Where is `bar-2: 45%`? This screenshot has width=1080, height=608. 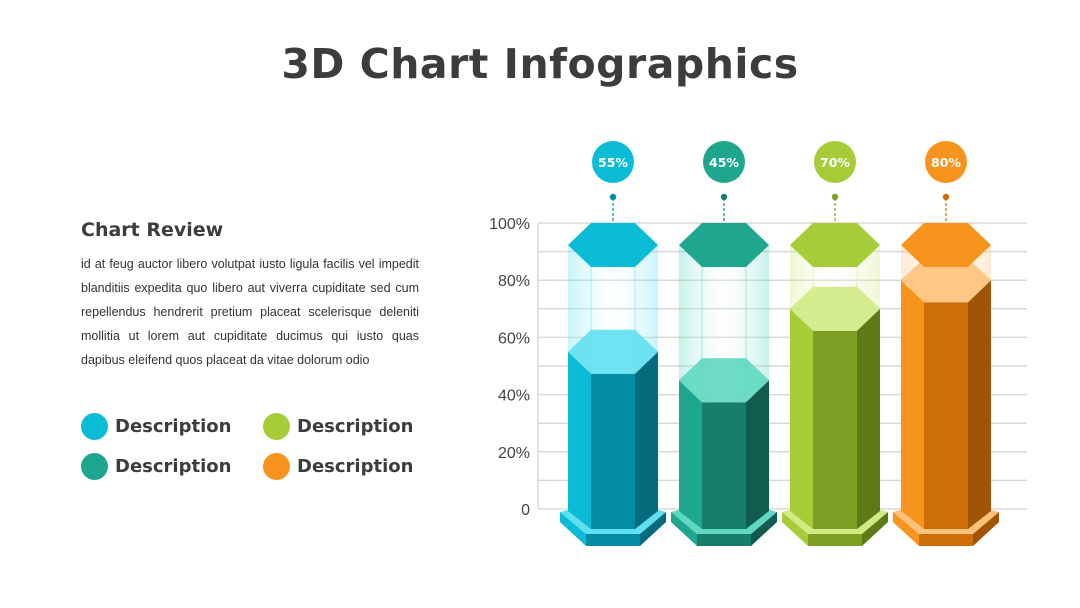 bar-2: 45% is located at coordinates (724, 343).